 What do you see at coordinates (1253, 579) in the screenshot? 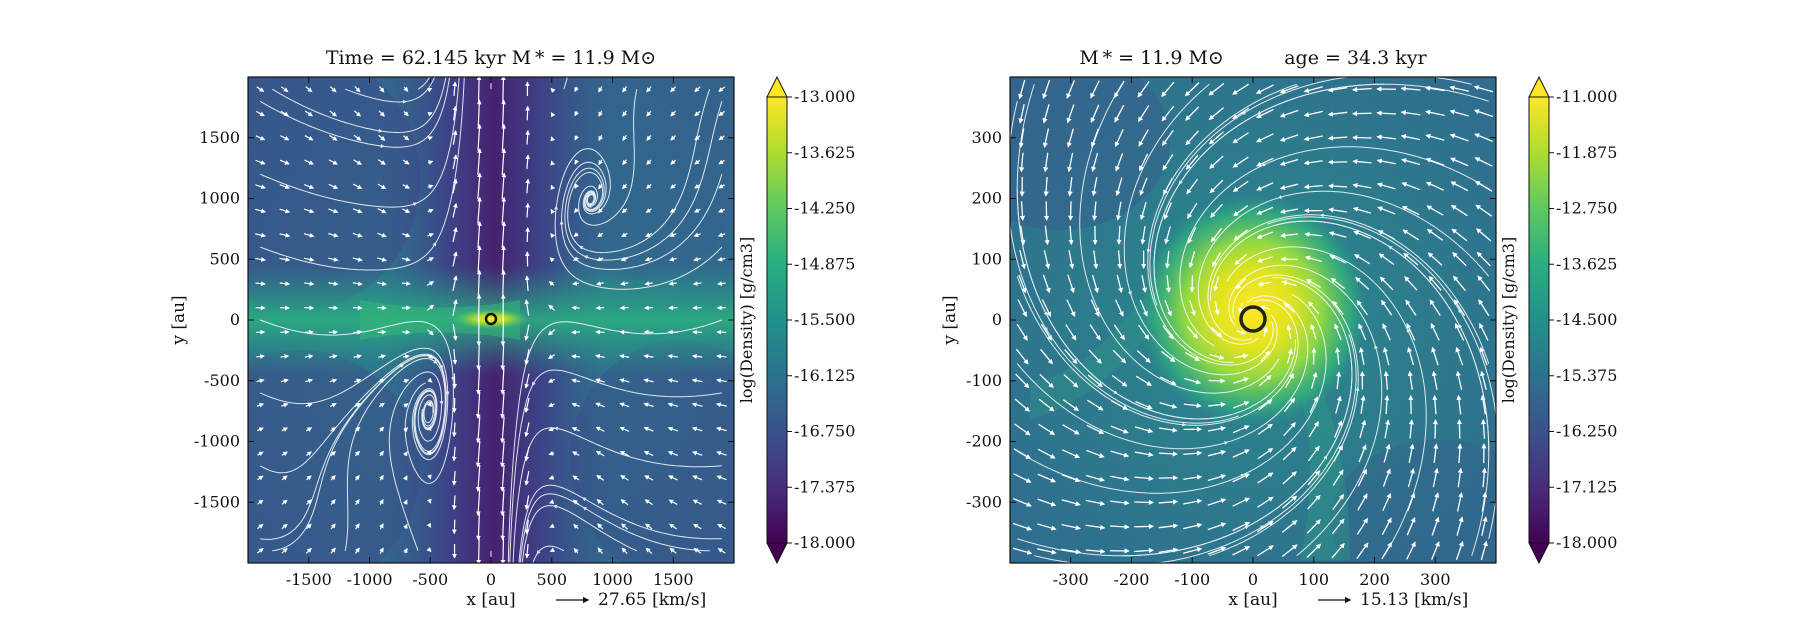
I see `right-xtick-label: 0` at bounding box center [1253, 579].